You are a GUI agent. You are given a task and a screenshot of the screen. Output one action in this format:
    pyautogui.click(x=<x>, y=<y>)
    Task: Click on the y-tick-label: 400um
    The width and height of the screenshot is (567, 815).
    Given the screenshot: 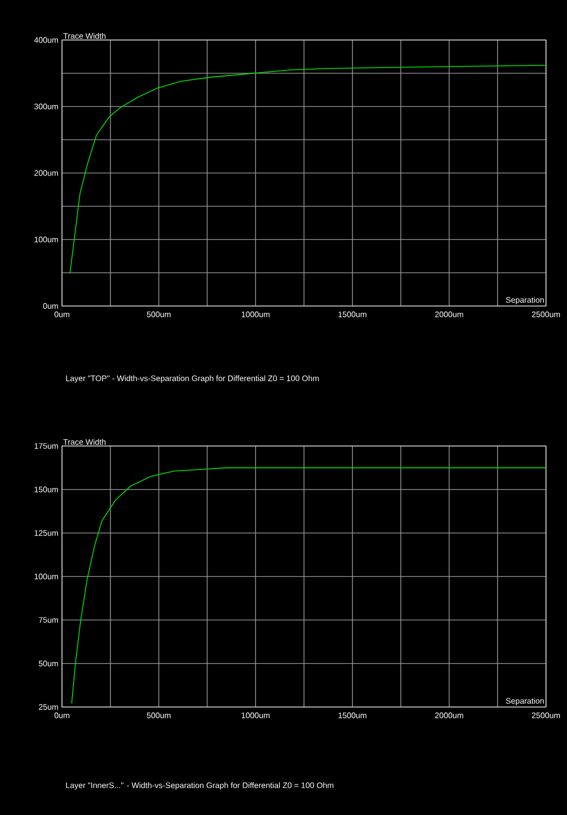 What is the action you would take?
    pyautogui.click(x=46, y=40)
    